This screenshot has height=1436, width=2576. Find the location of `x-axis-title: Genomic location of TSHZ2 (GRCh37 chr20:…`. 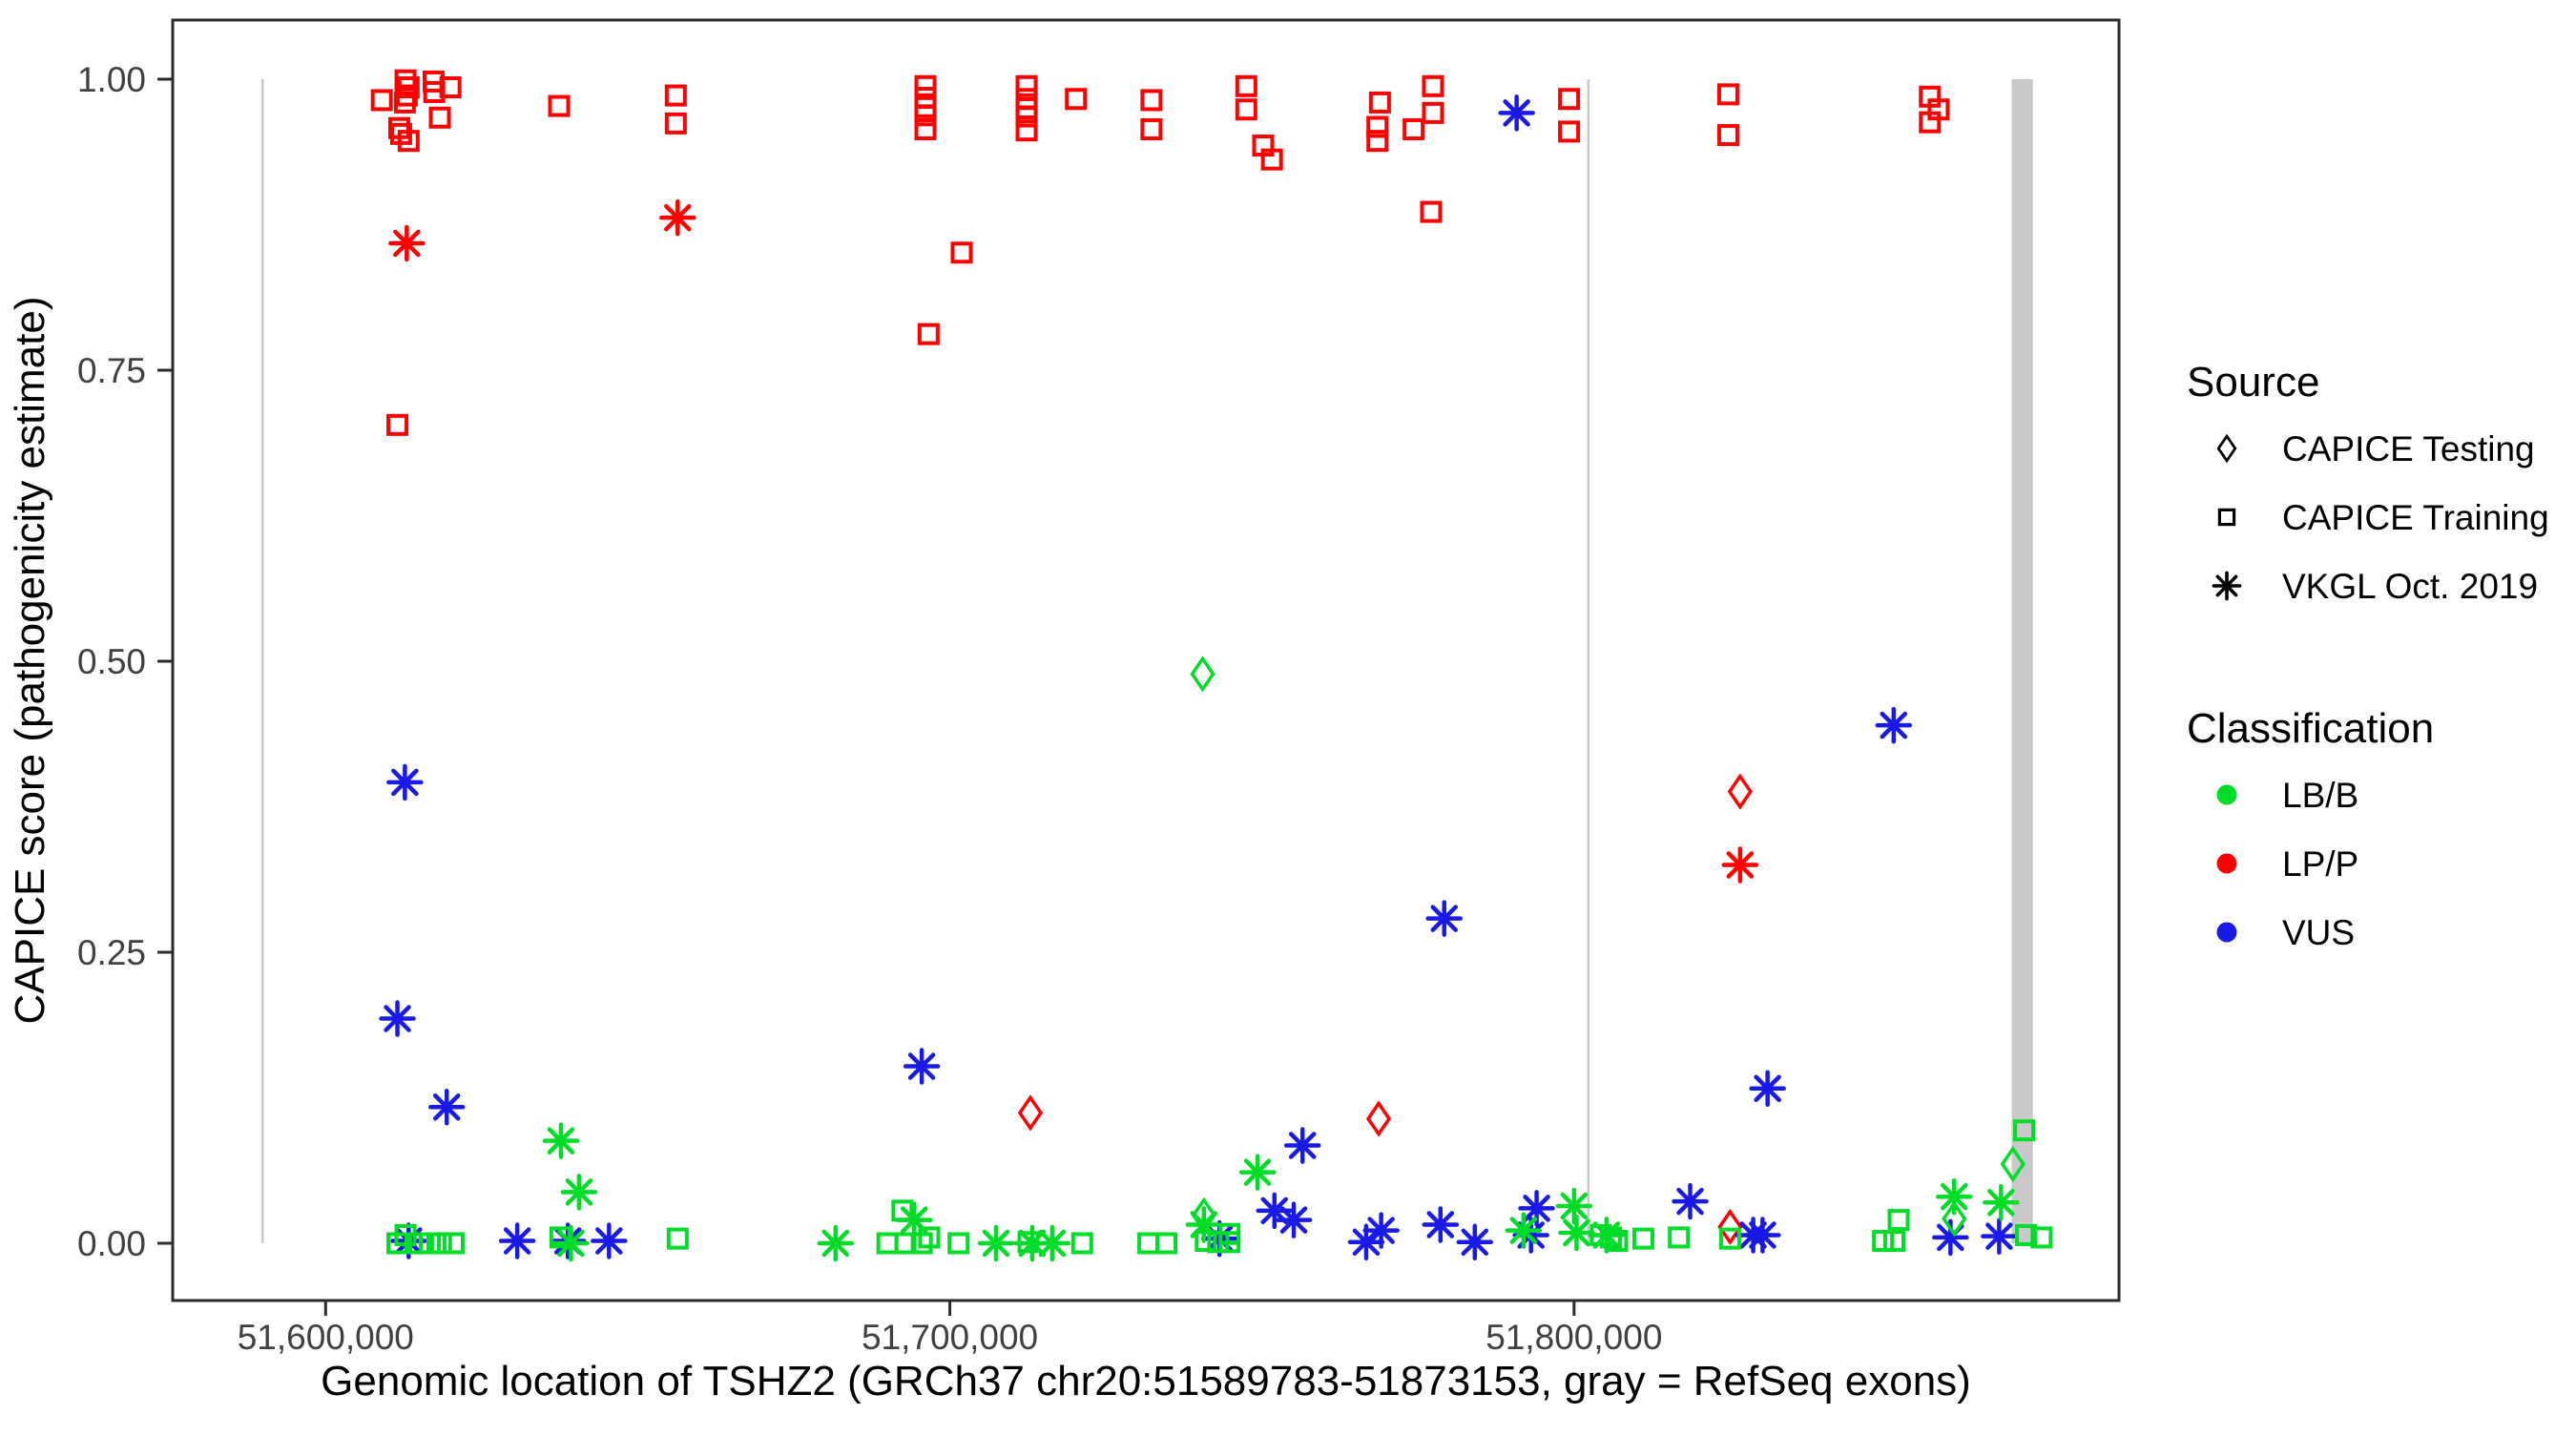

x-axis-title: Genomic location of TSHZ2 (GRCh37 chr20:… is located at coordinates (1146, 1381).